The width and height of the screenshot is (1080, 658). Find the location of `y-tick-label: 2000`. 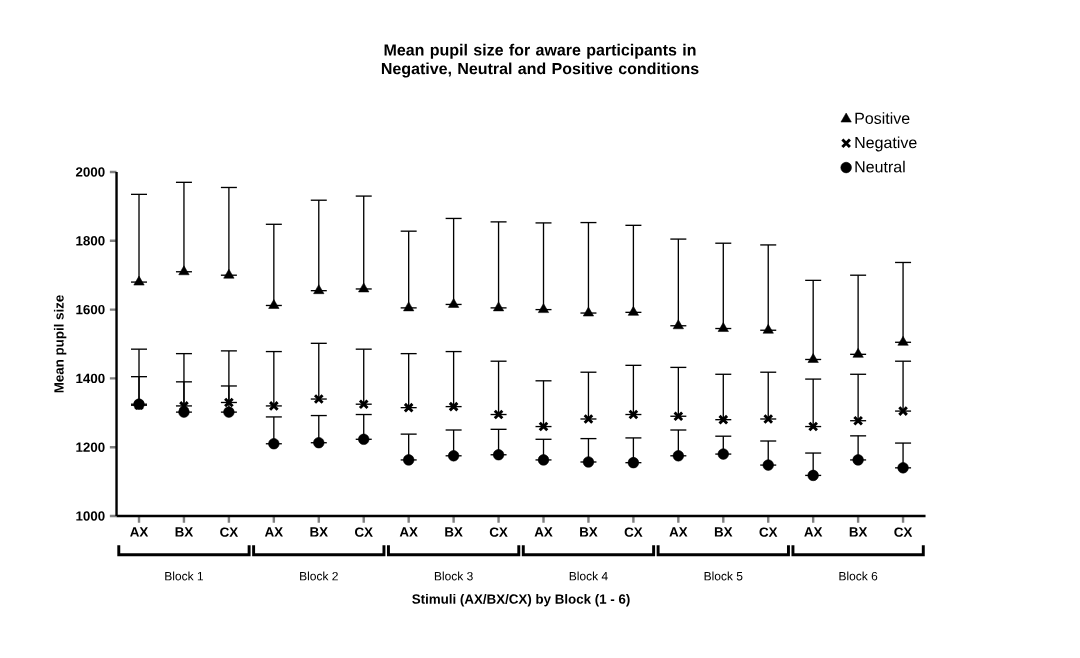

y-tick-label: 2000 is located at coordinates (90, 172).